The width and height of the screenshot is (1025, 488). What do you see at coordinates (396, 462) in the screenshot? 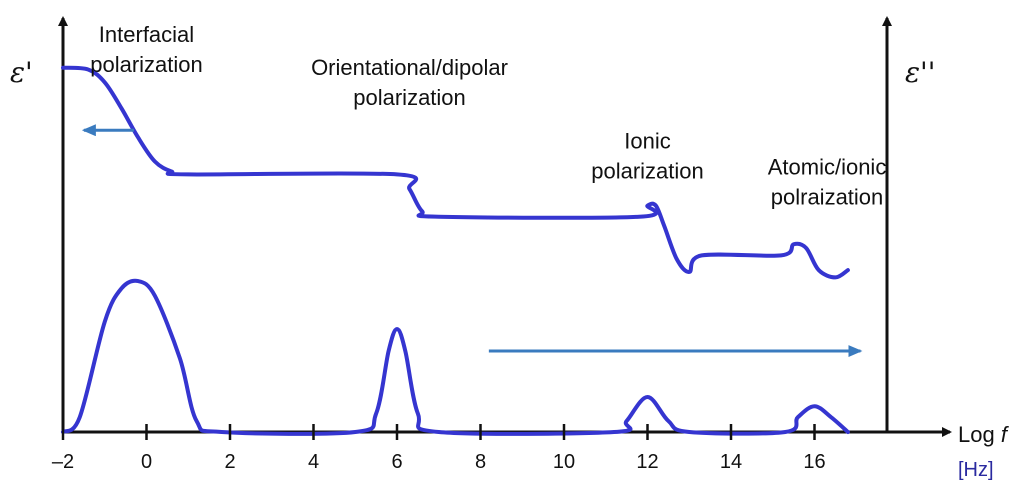
I see `x-tick-label: 6` at bounding box center [396, 462].